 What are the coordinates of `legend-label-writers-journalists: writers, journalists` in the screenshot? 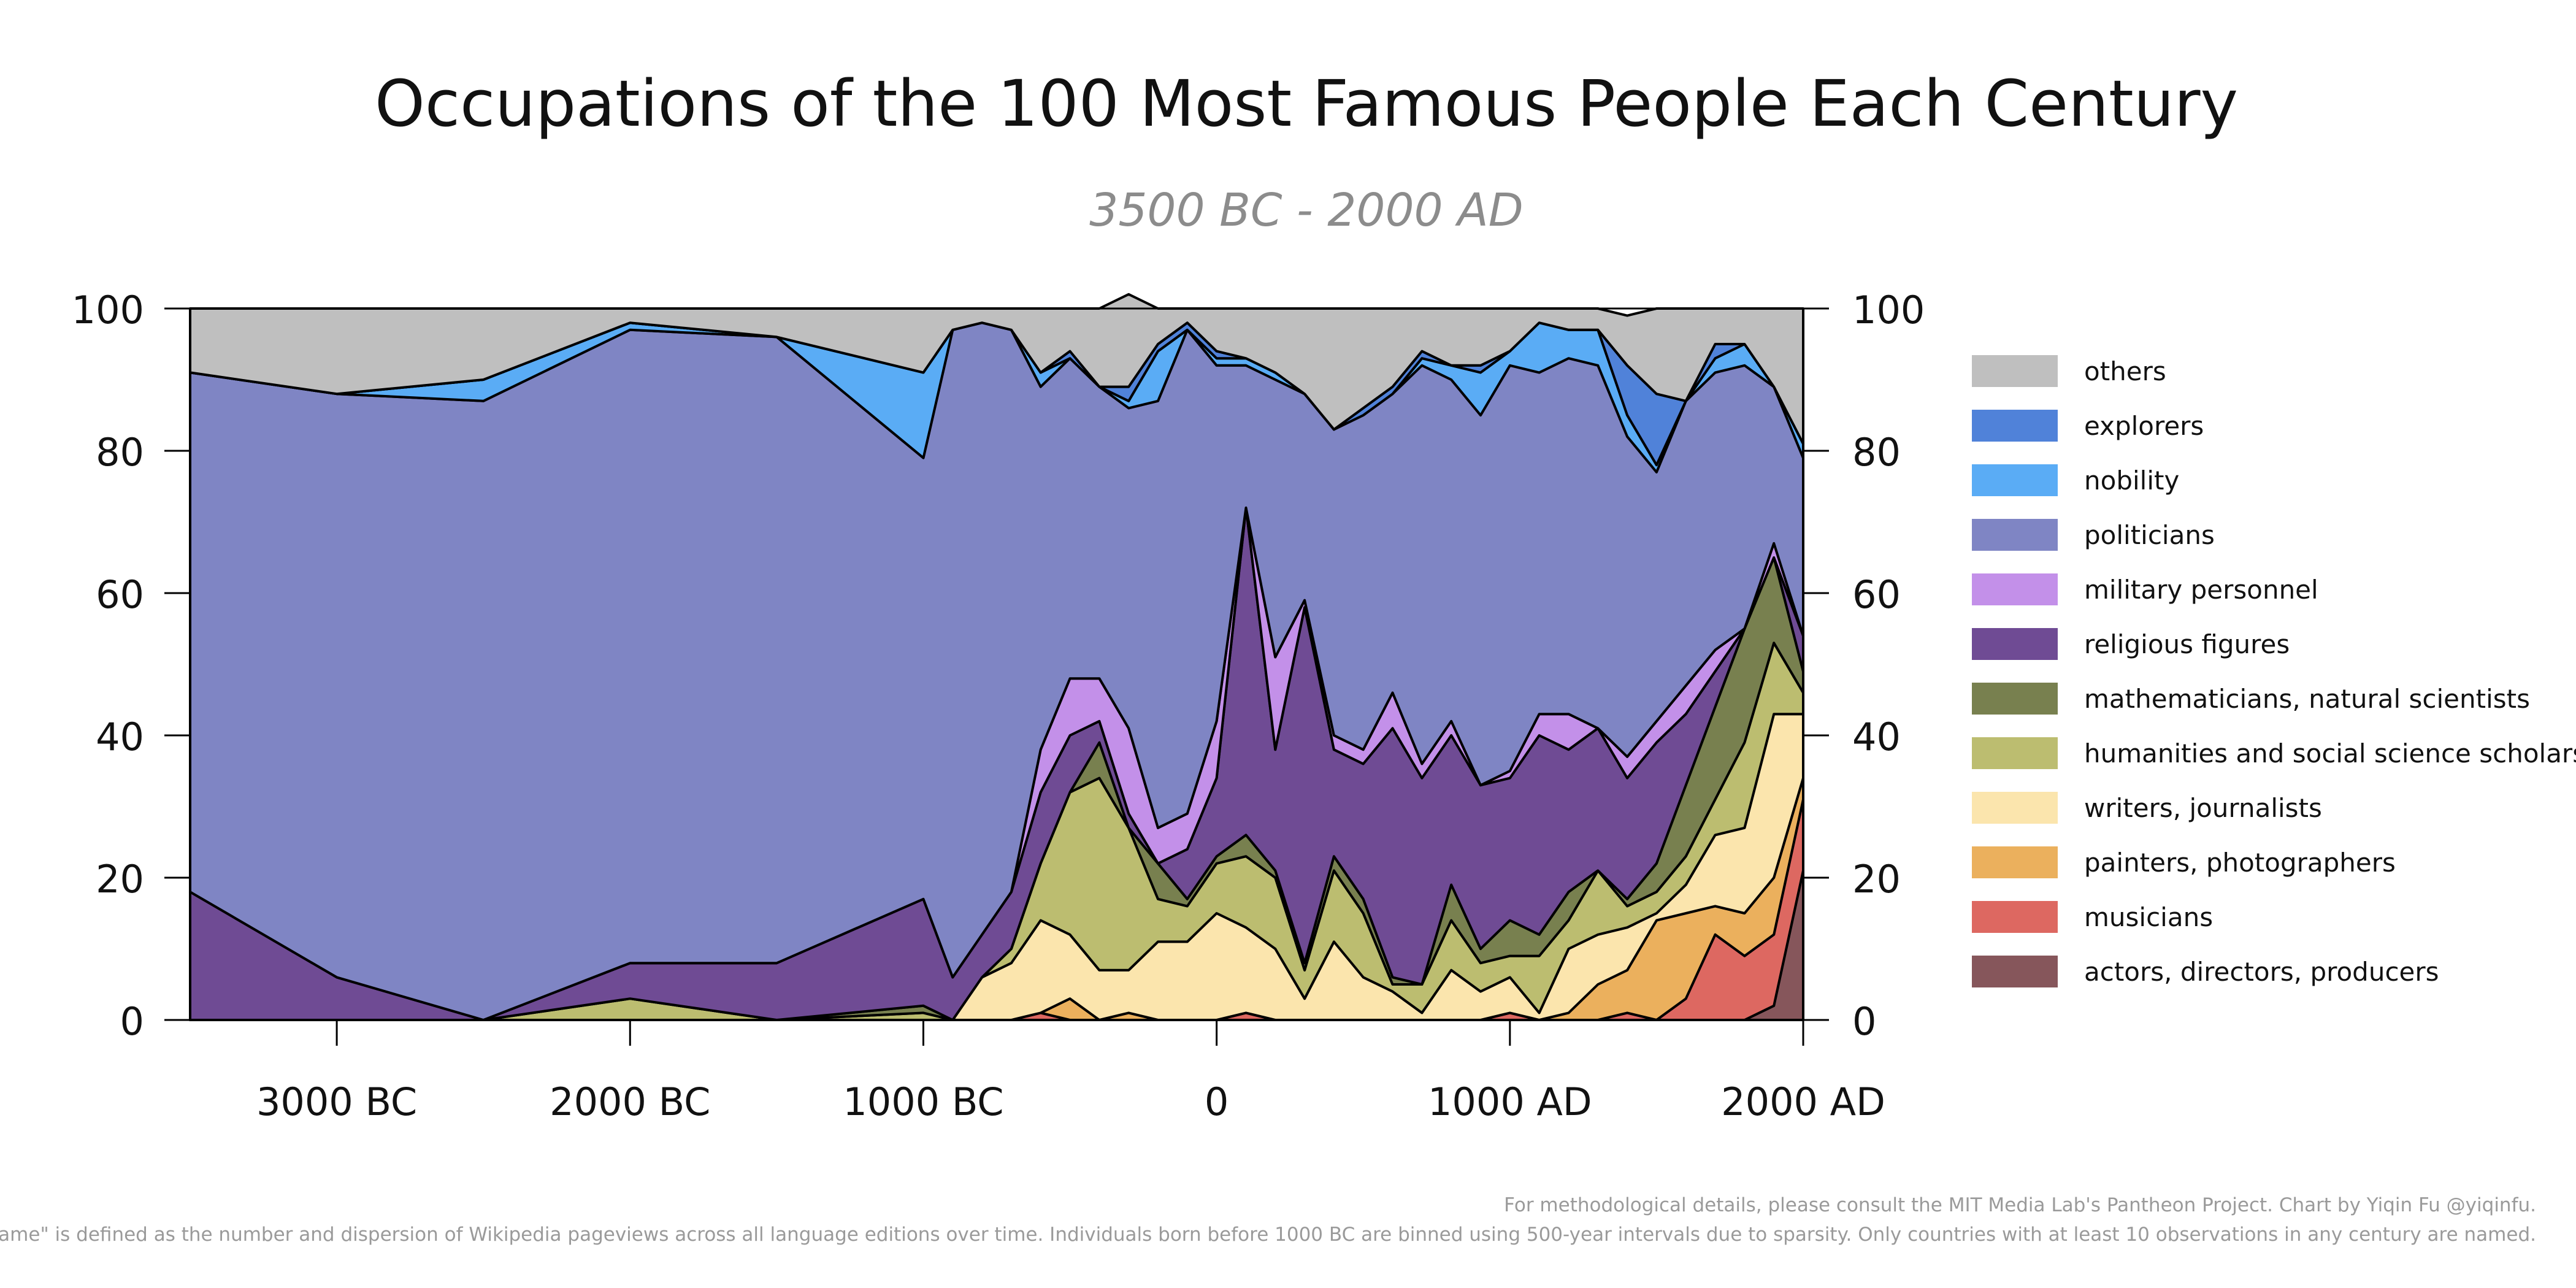 It's located at (2203, 808).